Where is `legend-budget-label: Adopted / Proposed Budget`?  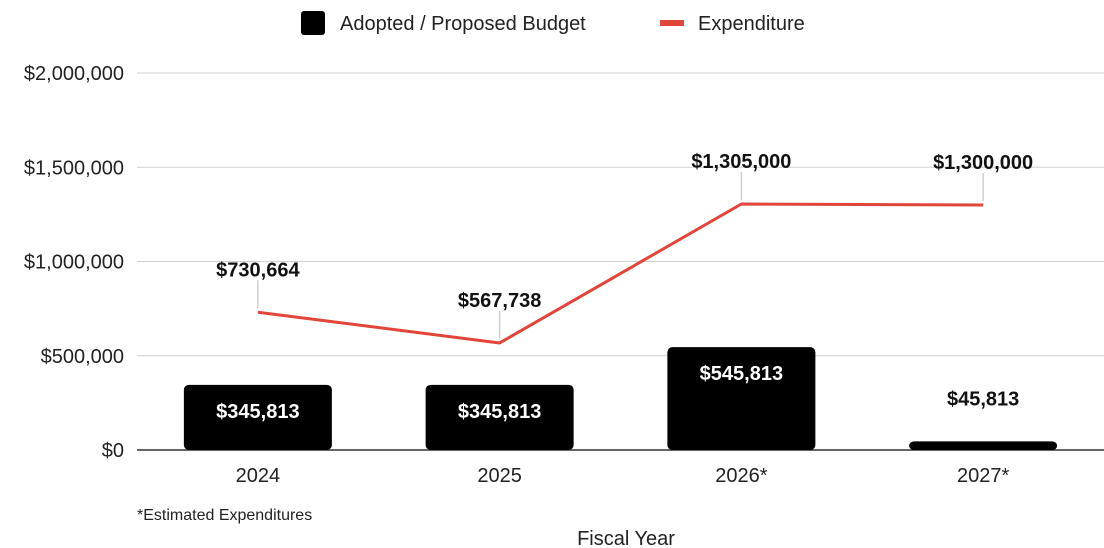 legend-budget-label: Adopted / Proposed Budget is located at coordinates (463, 24).